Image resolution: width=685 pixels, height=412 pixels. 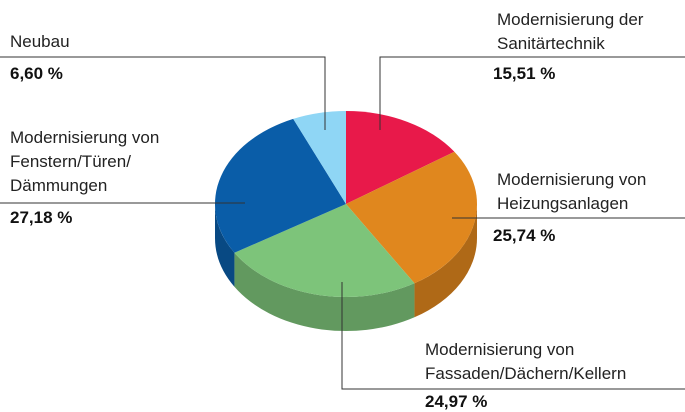 I want to click on slice-label: Modernisierung der Sanitärtechnik, so click(x=570, y=31).